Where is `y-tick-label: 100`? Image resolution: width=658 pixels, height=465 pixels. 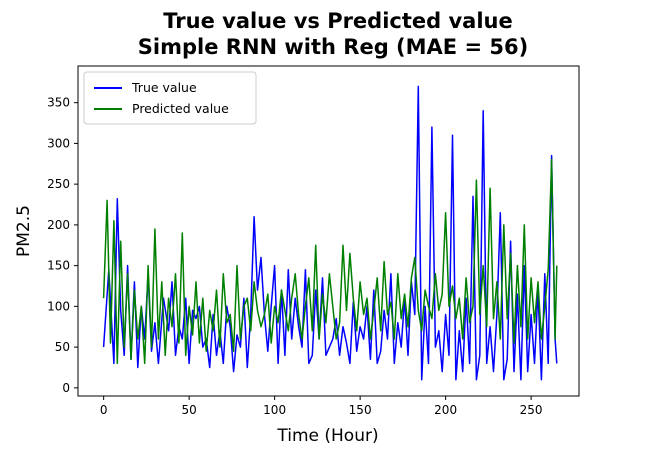 y-tick-label: 100 is located at coordinates (58, 306).